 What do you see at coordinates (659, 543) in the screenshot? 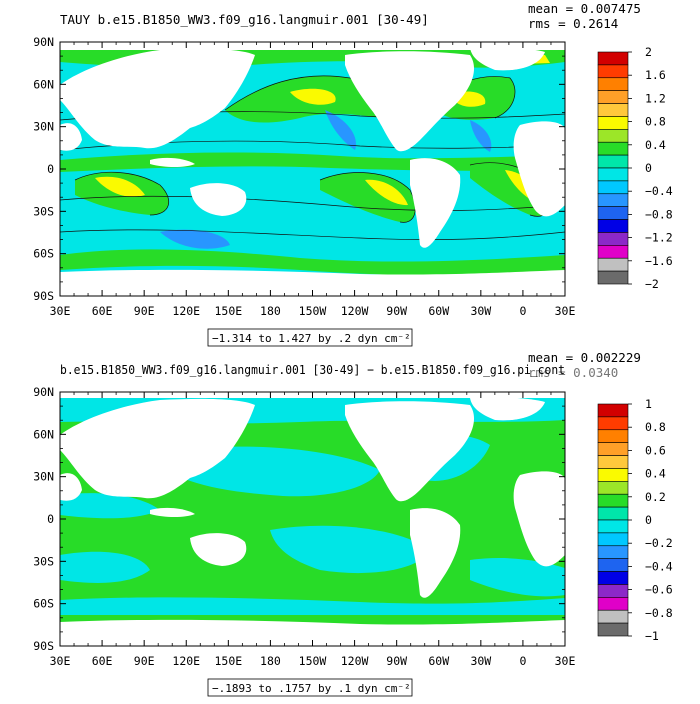
I see `colorbar-label: −0.2` at bounding box center [659, 543].